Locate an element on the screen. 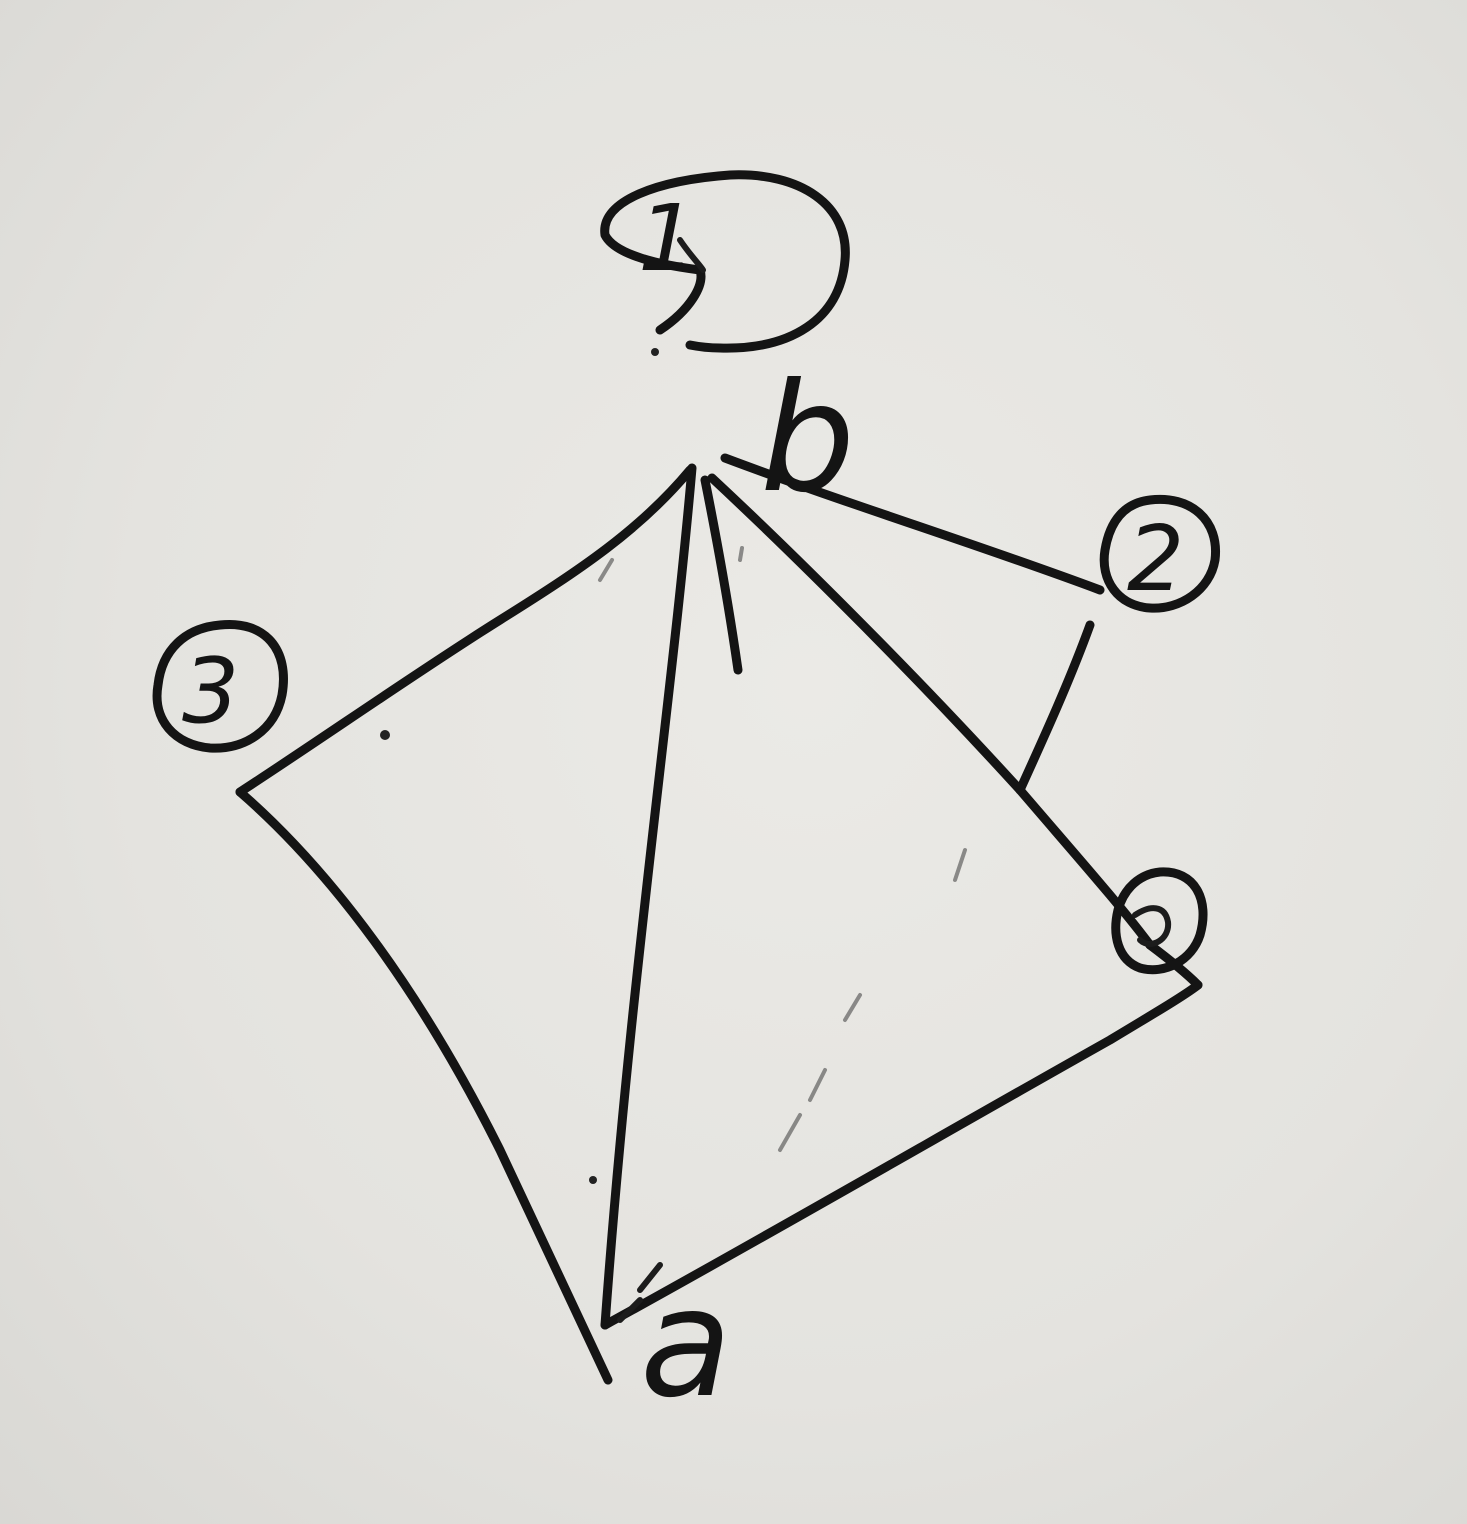 The width and height of the screenshot is (1467, 1524). vertex-label-a: a is located at coordinates (686, 1344).